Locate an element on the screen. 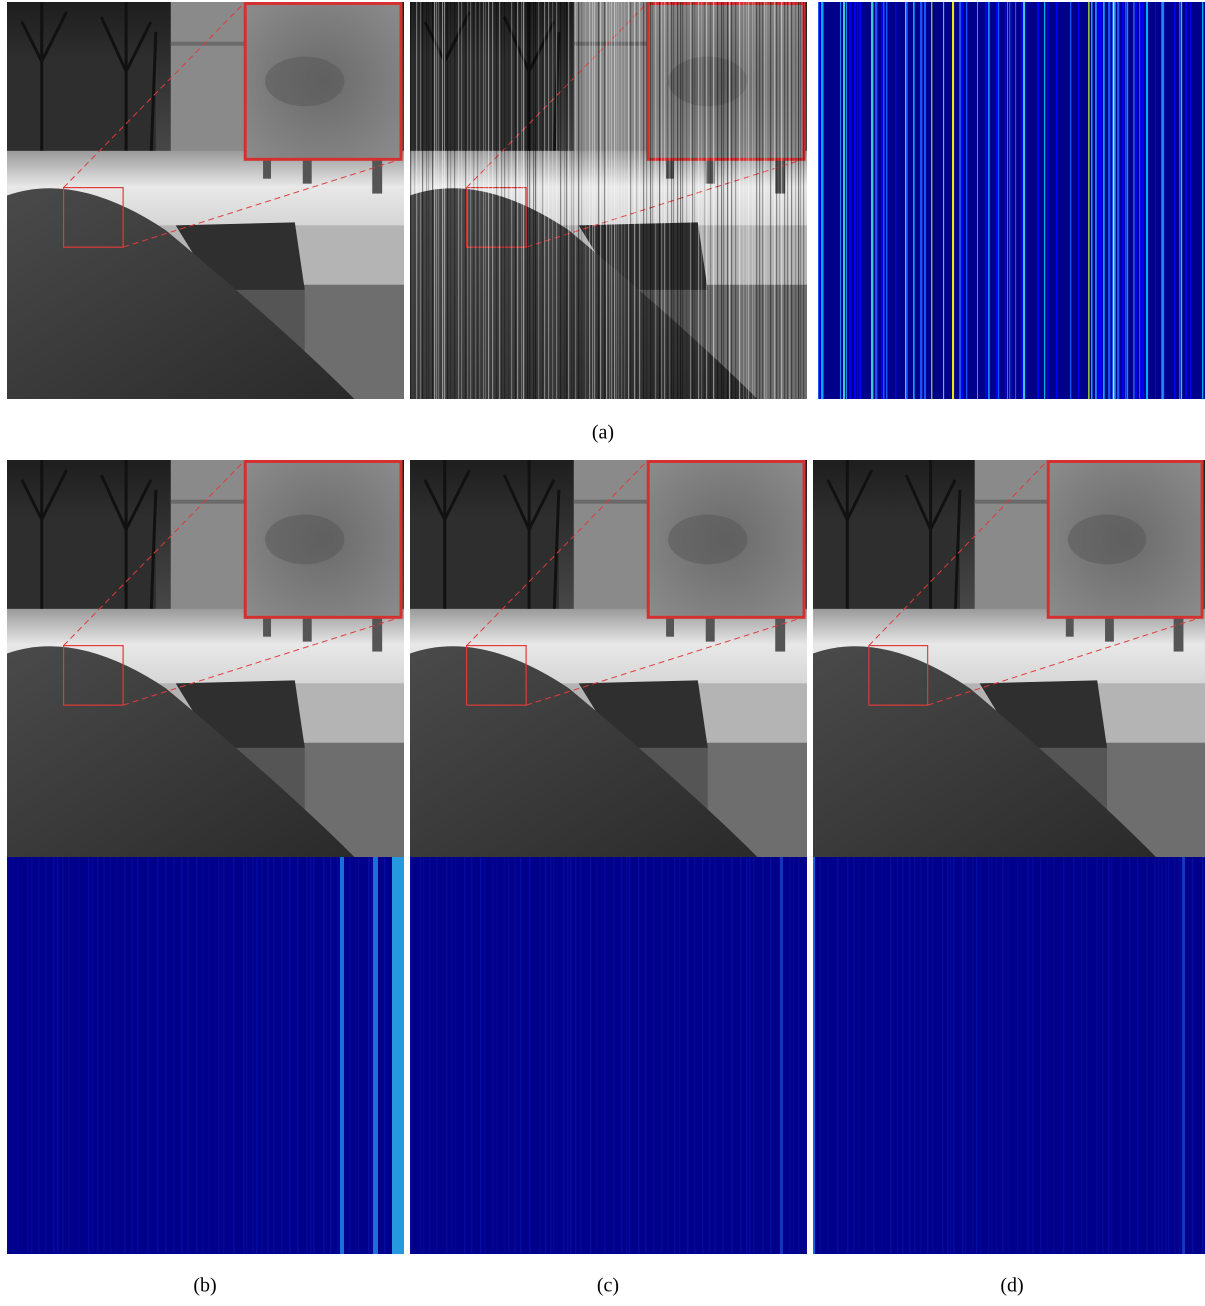 This screenshot has height=1306, width=1205. caption: (d) is located at coordinates (1011, 1286).